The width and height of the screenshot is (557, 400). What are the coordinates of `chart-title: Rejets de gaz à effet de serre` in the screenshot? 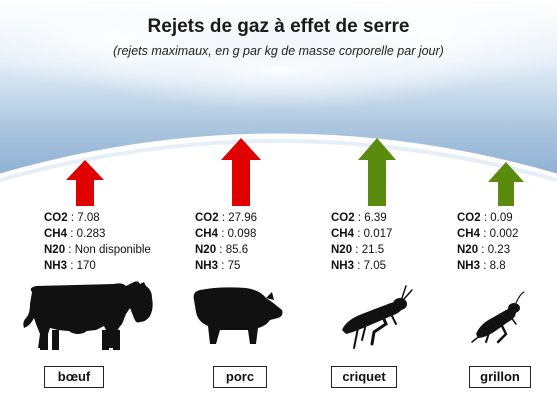 It's located at (278, 26).